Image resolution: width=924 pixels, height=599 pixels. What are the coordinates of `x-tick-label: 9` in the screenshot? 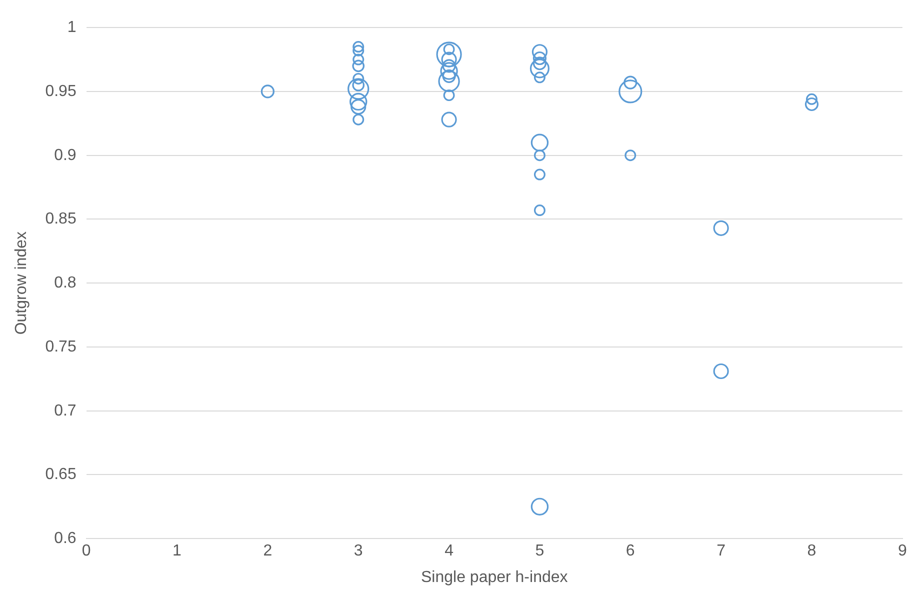 It's located at (902, 551).